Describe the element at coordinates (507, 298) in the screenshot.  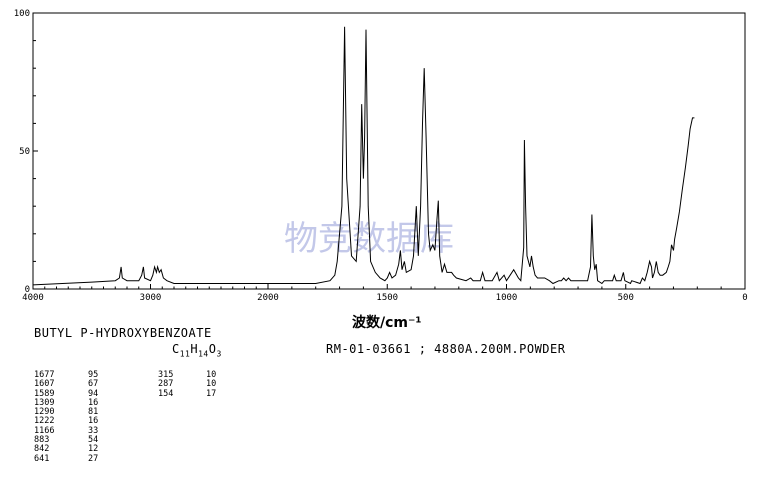
I see `x-tick-label: 1000` at that location.